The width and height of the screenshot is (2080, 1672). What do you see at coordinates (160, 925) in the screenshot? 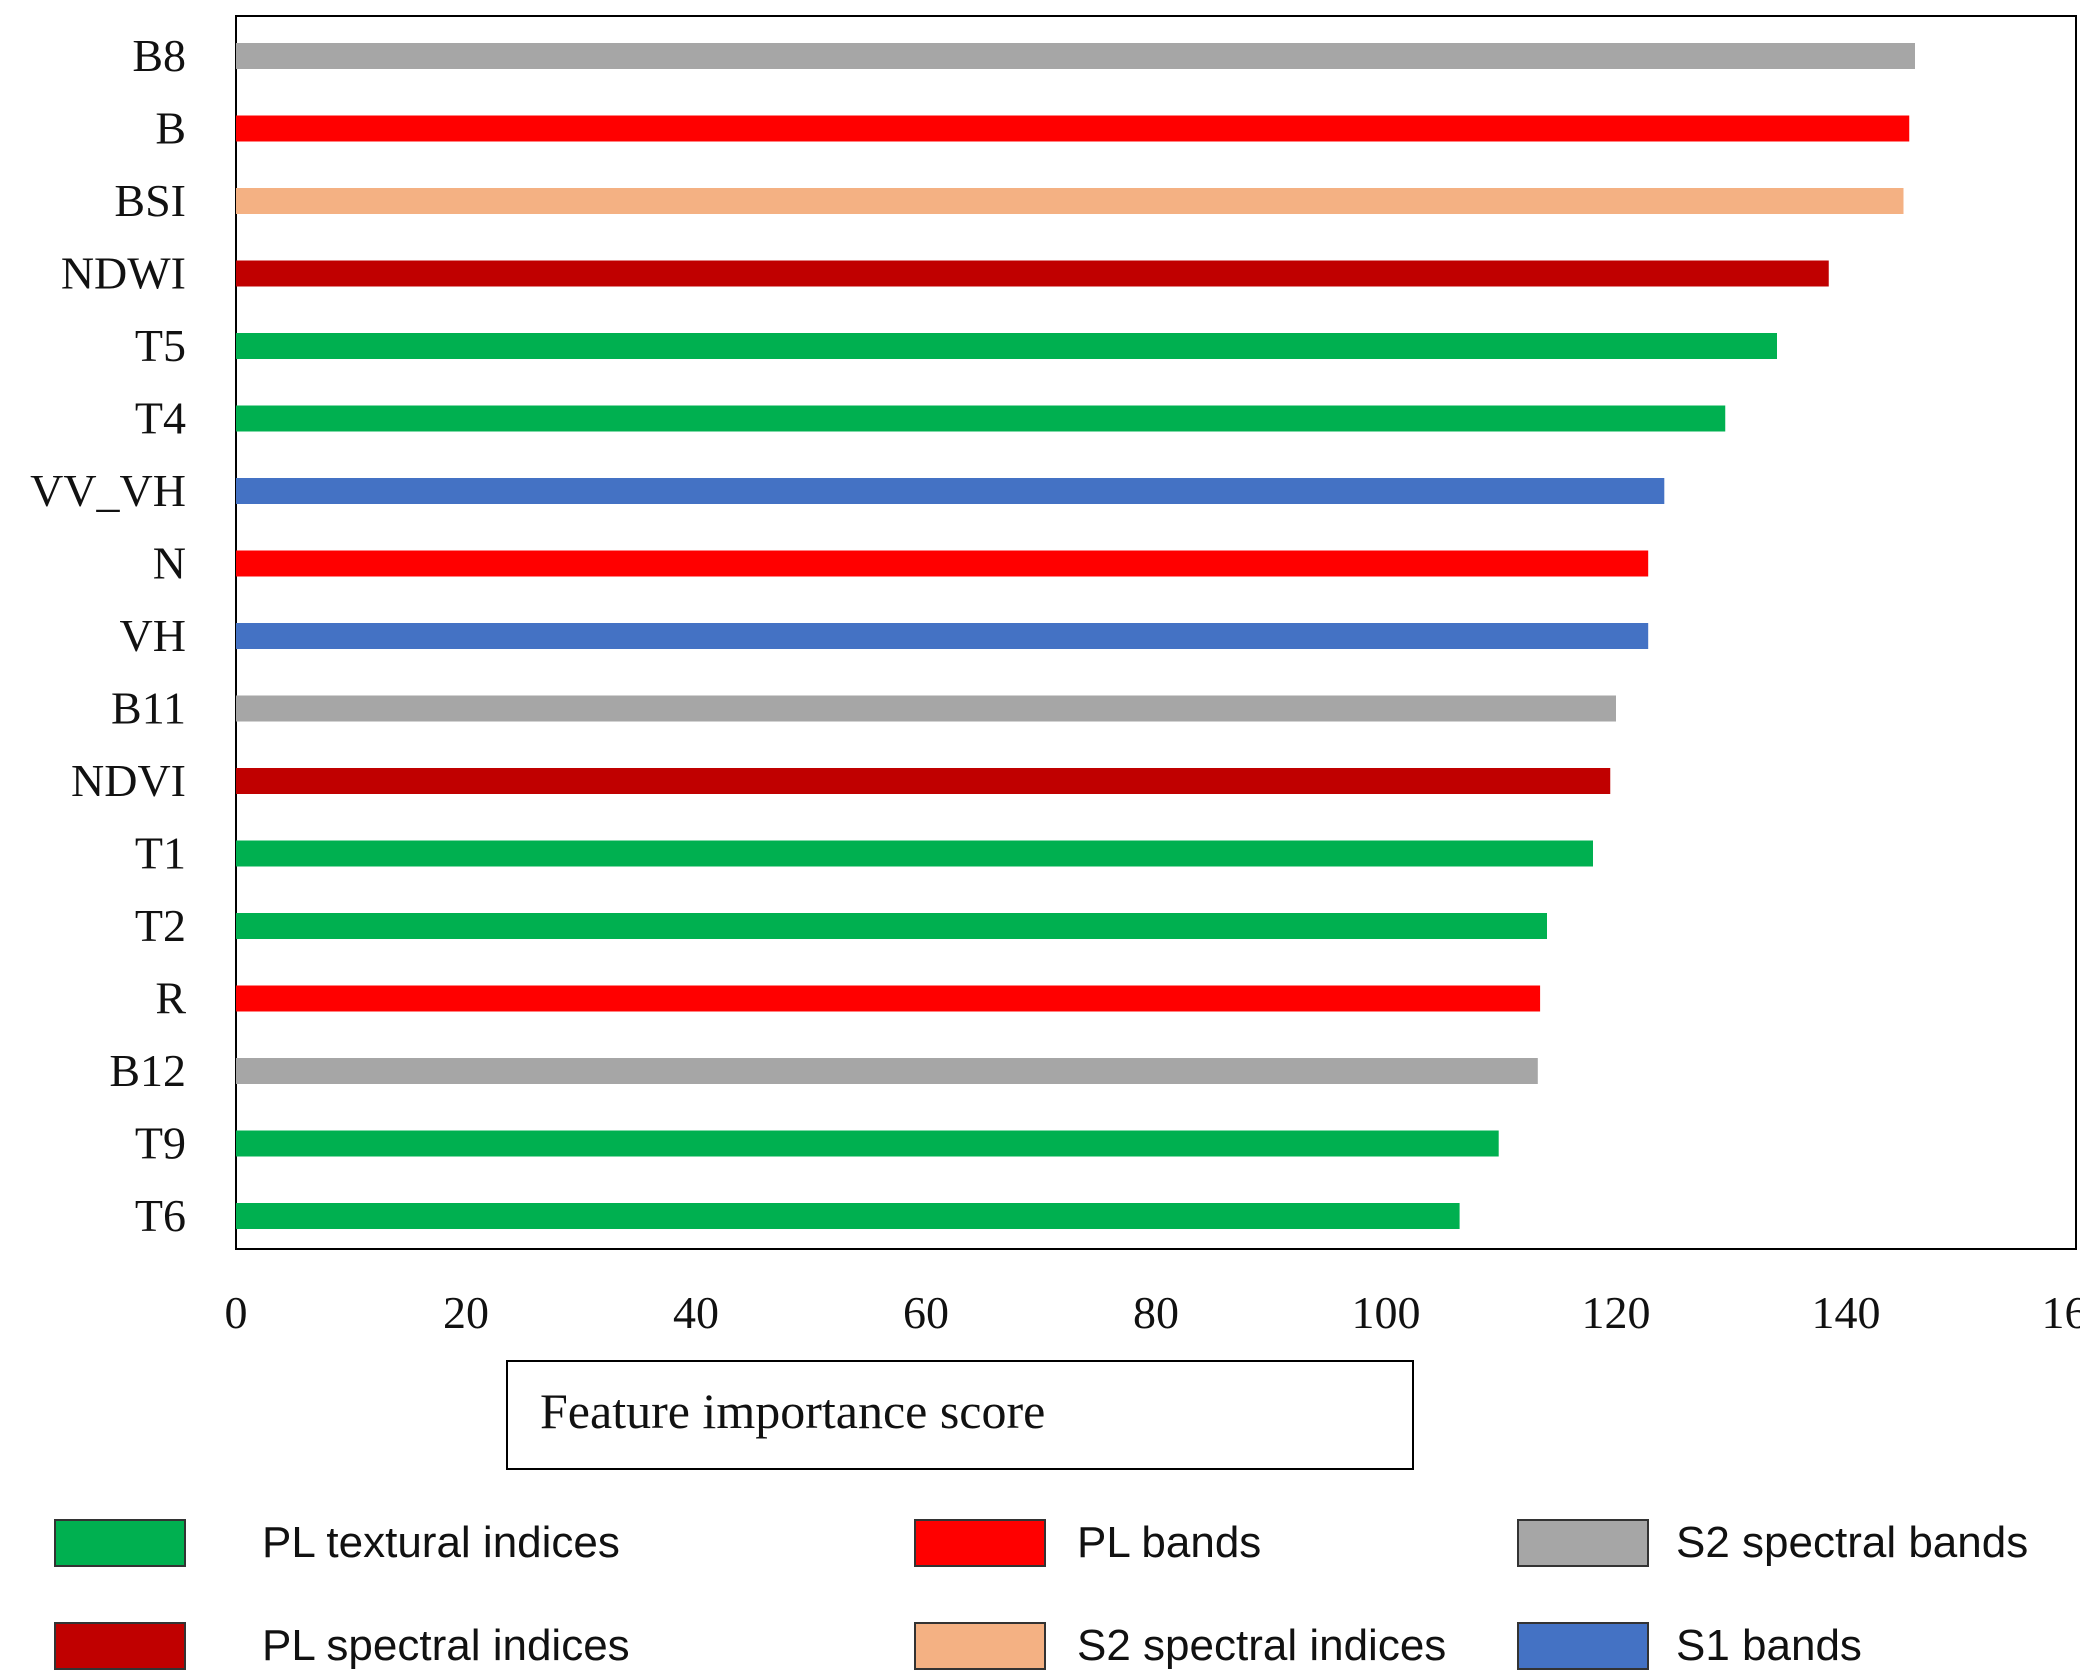
I see `category-label-t2: T2` at bounding box center [160, 925].